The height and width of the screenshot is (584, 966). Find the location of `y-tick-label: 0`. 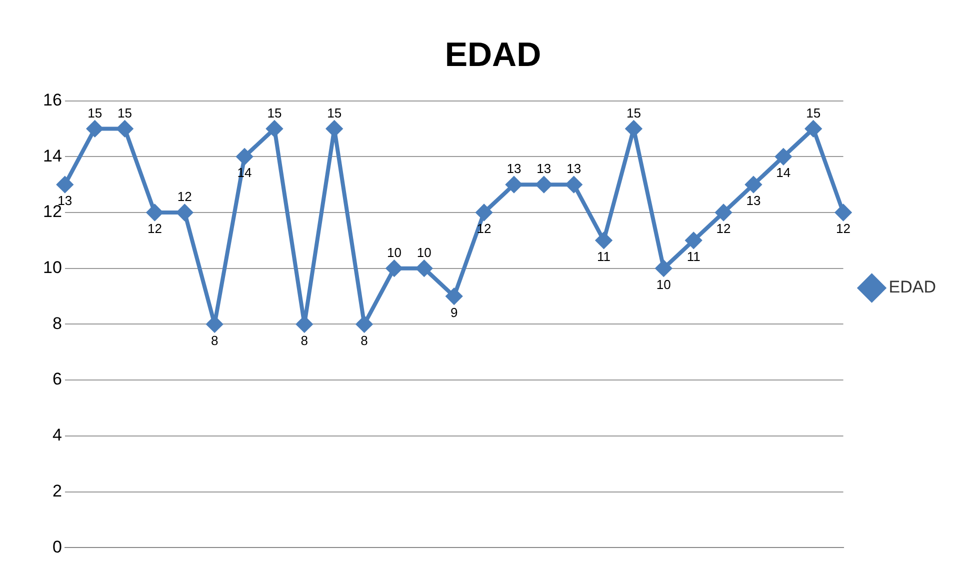

y-tick-label: 0 is located at coordinates (57, 546).